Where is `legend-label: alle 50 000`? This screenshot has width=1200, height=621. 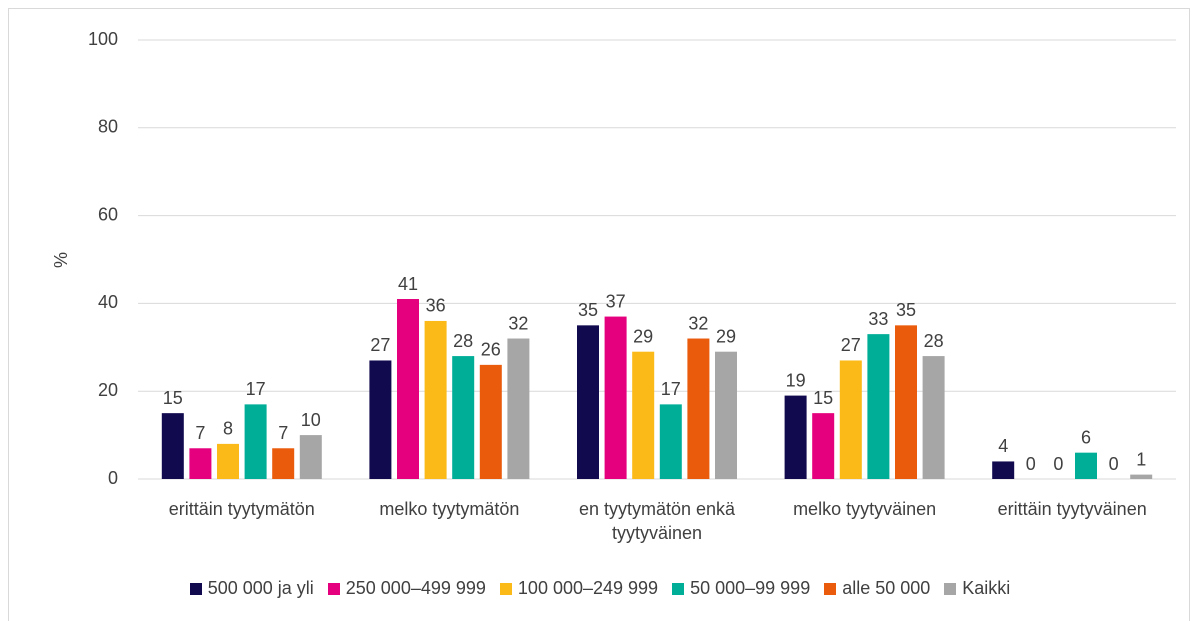 legend-label: alle 50 000 is located at coordinates (886, 588).